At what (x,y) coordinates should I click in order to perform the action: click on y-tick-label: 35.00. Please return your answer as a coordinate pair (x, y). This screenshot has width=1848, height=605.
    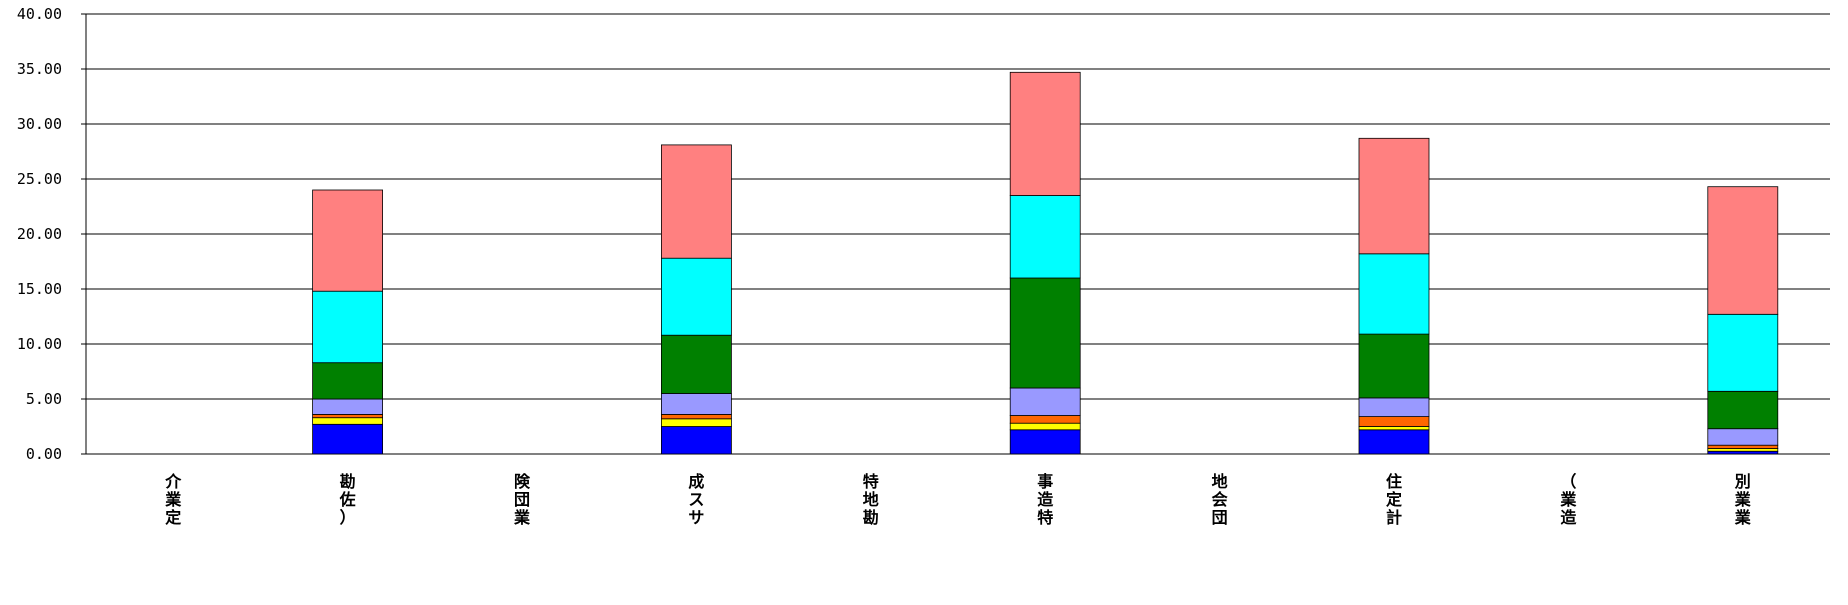
    Looking at the image, I should click on (39, 69).